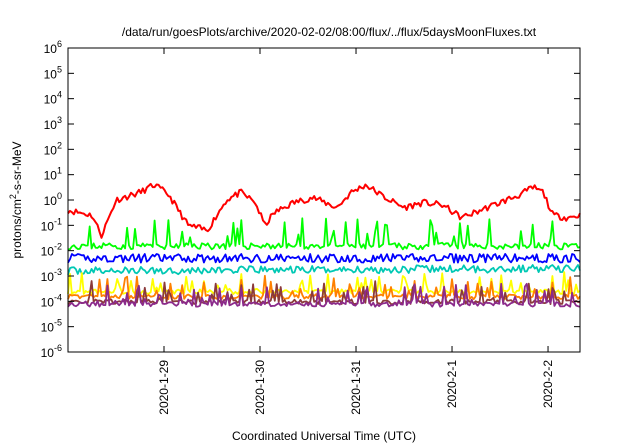  I want to click on y-axis-label-rest: -s-sr-MeV, so click(17, 167).